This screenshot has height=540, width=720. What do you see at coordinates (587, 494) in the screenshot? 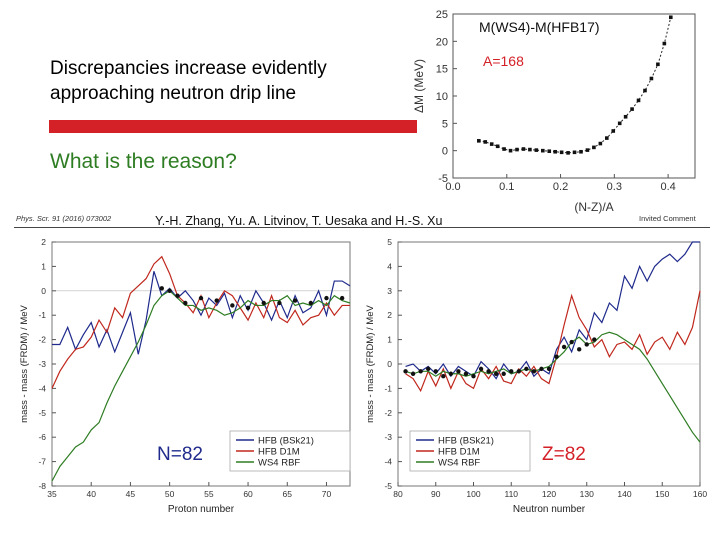
I see `x-tick-label: 130` at bounding box center [587, 494].